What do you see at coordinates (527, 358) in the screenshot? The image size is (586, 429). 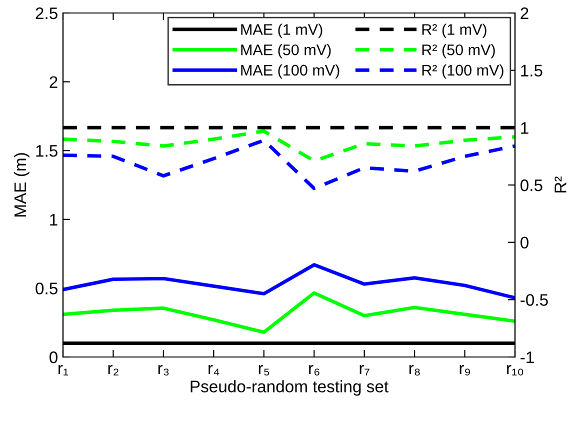 I see `y2-tick-label: -1` at bounding box center [527, 358].